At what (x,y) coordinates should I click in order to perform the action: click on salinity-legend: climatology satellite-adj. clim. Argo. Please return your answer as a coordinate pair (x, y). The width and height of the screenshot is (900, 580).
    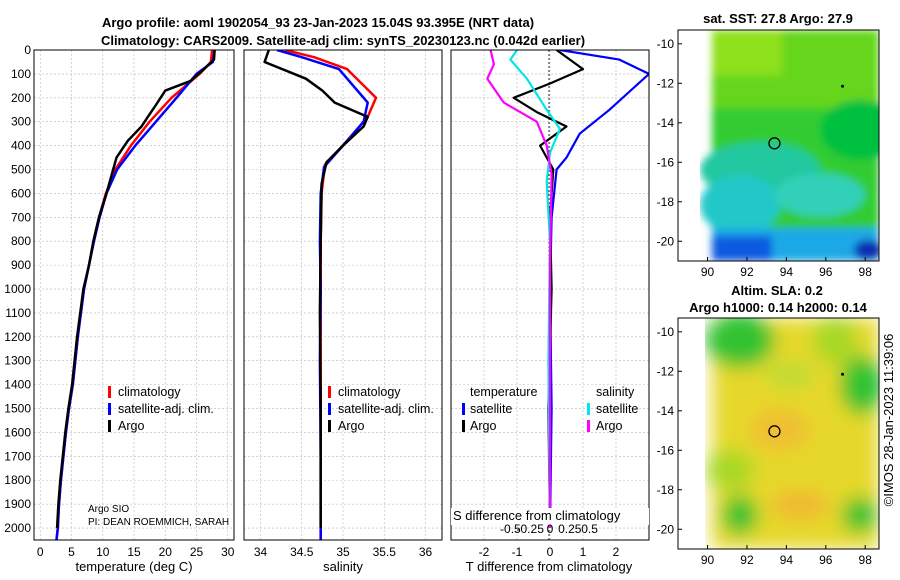
    Looking at the image, I should click on (381, 409).